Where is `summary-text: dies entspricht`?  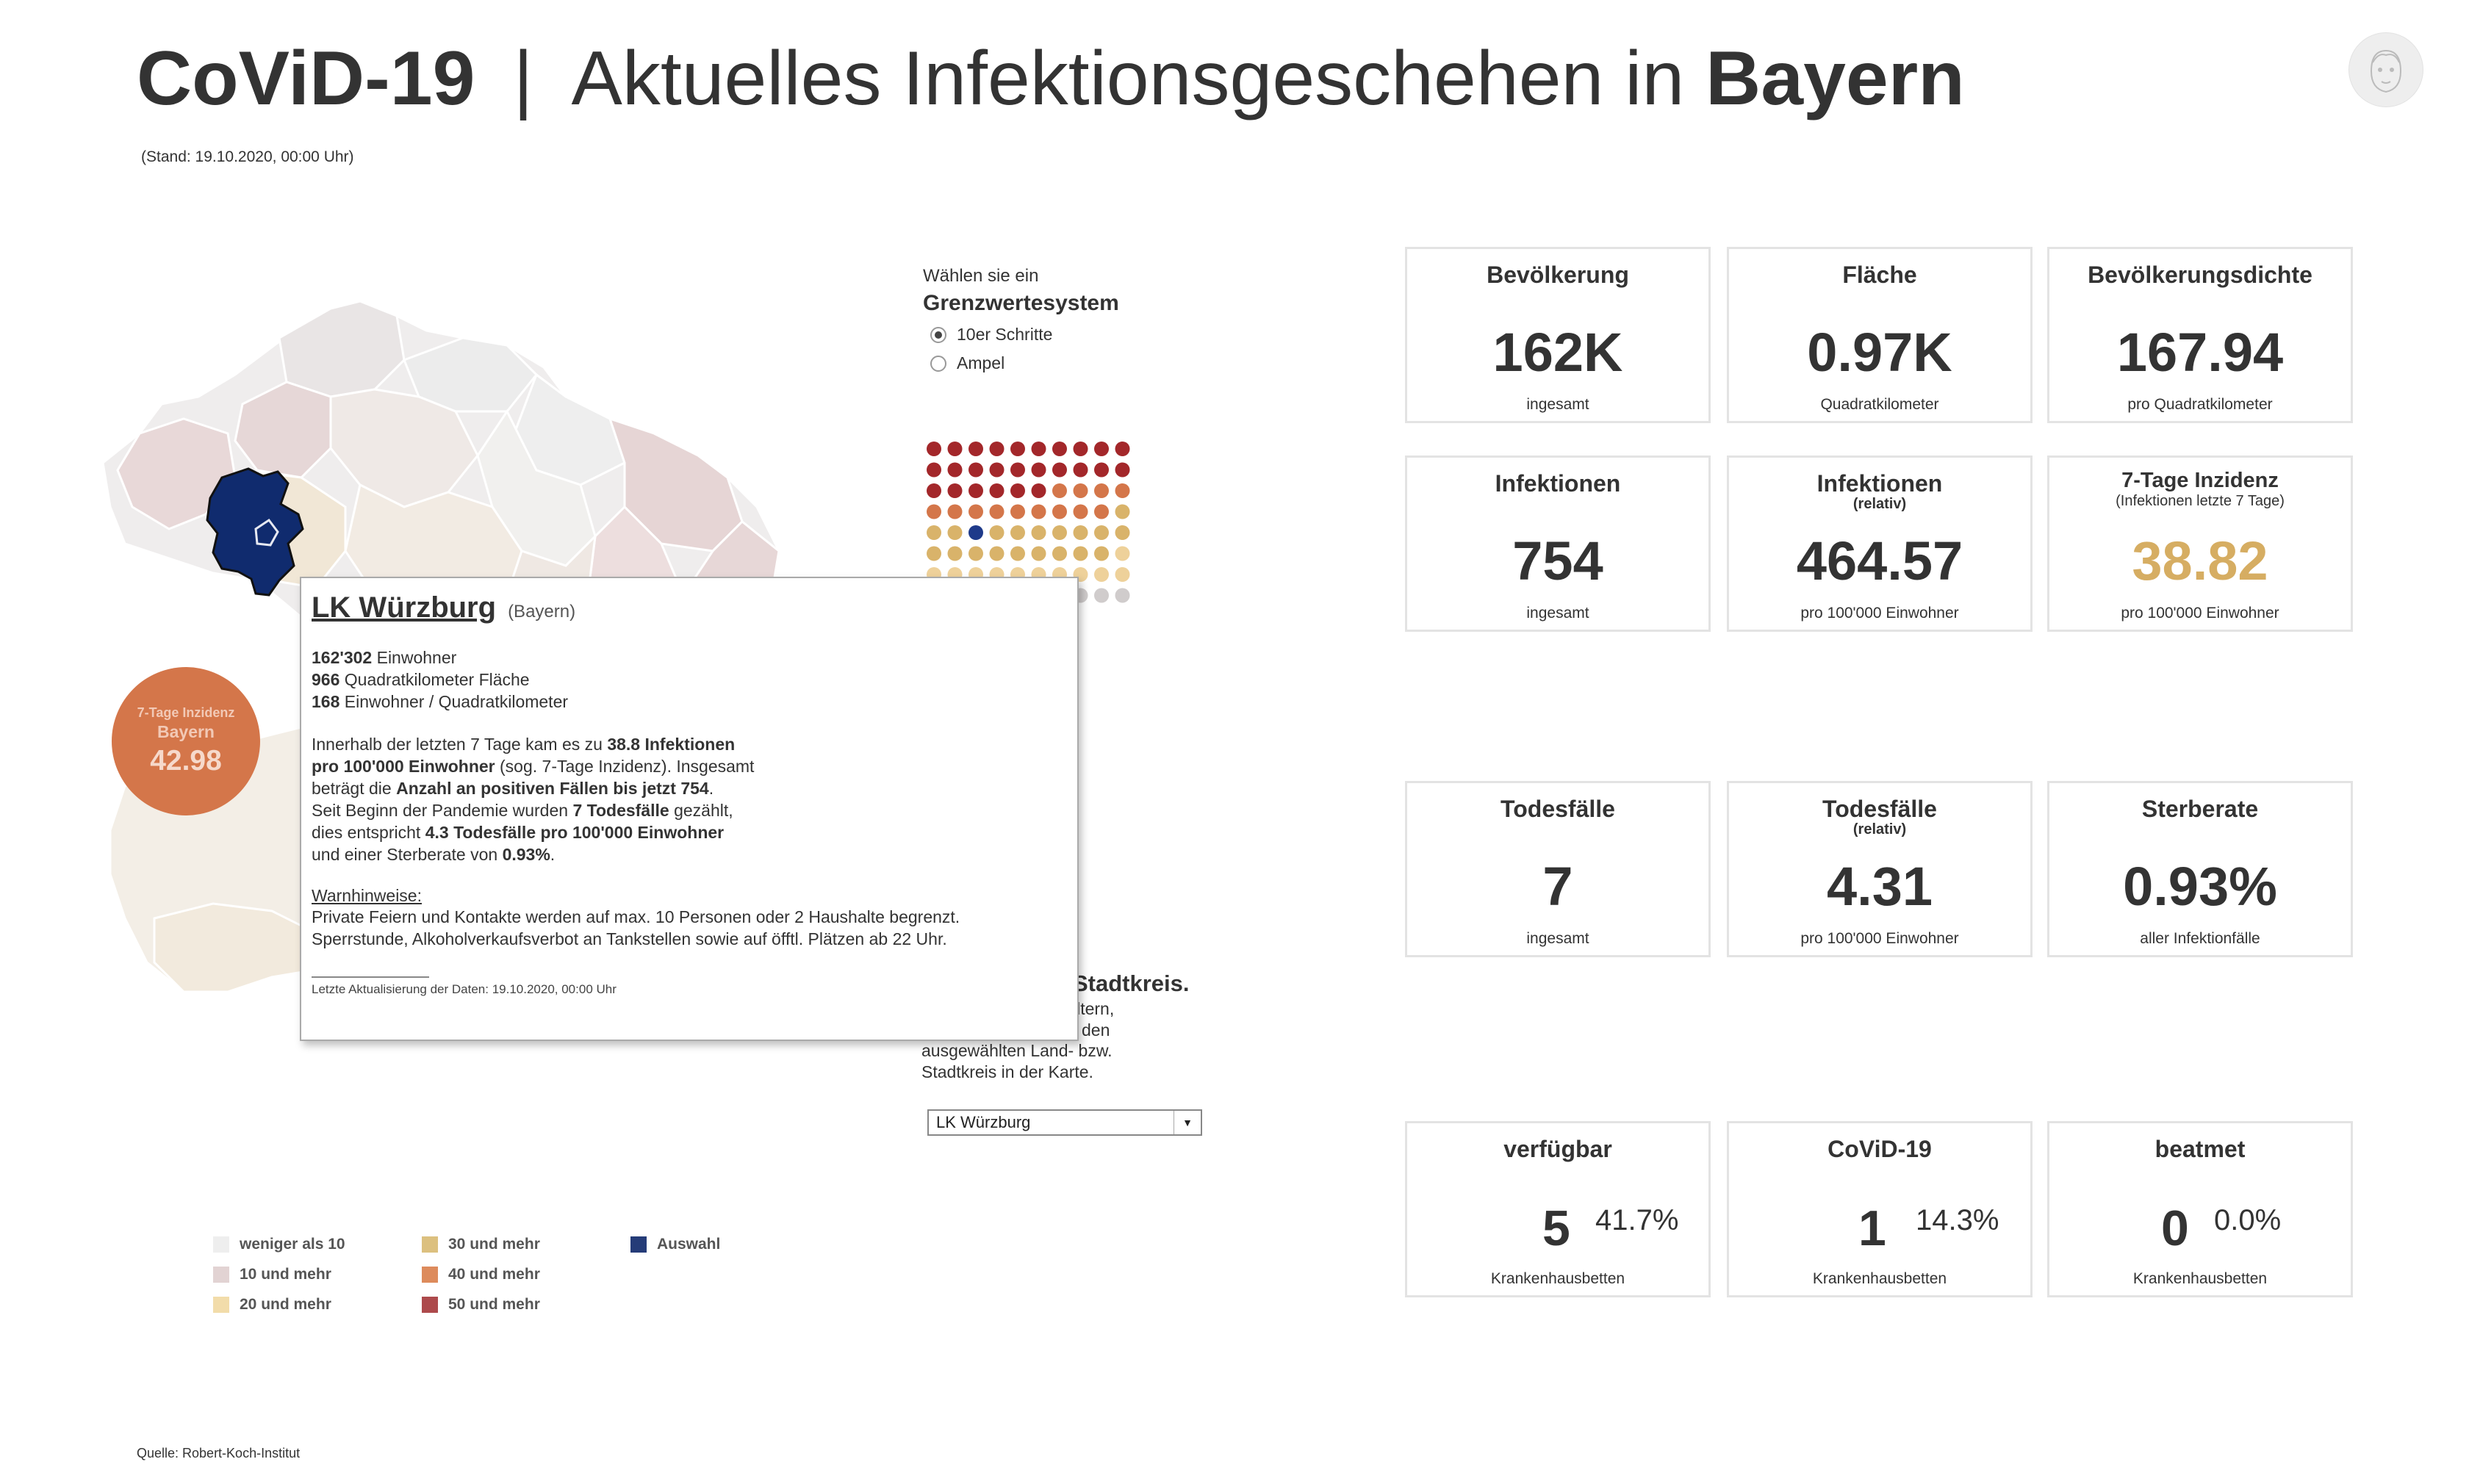 summary-text: dies entspricht is located at coordinates (366, 832).